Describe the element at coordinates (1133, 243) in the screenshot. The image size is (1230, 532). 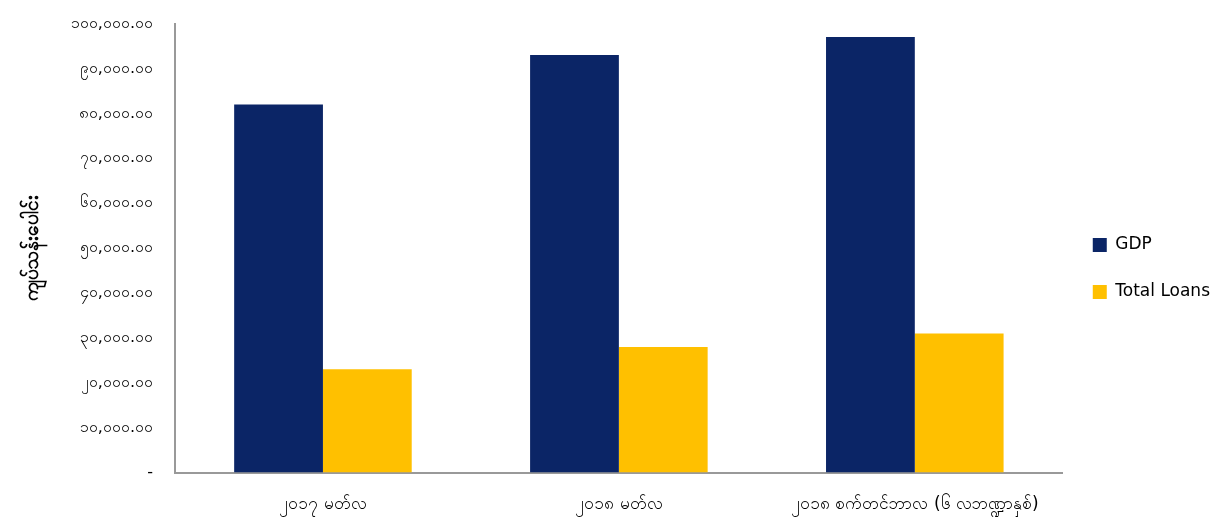
I see `legend-label: GDP` at that location.